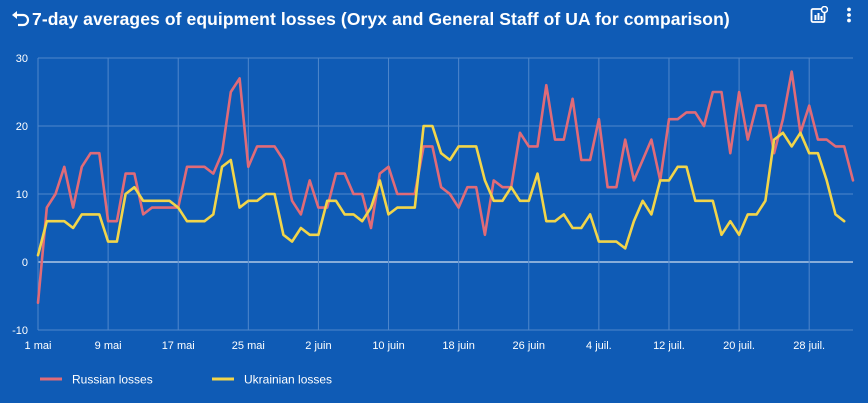 The image size is (868, 403). What do you see at coordinates (819, 14) in the screenshot?
I see `chart-options-icon` at bounding box center [819, 14].